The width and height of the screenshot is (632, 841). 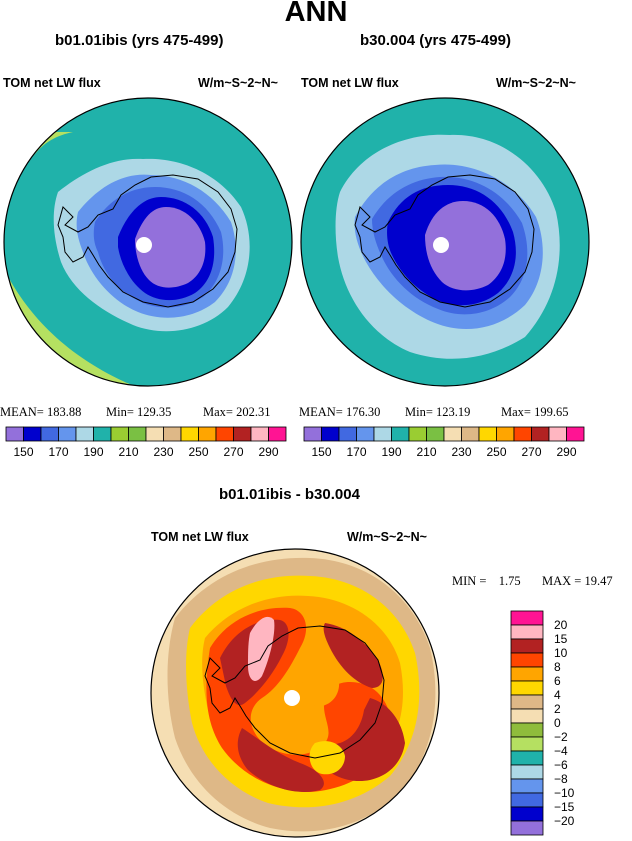 I want to click on diff-max-value: 19.47, so click(x=598, y=581).